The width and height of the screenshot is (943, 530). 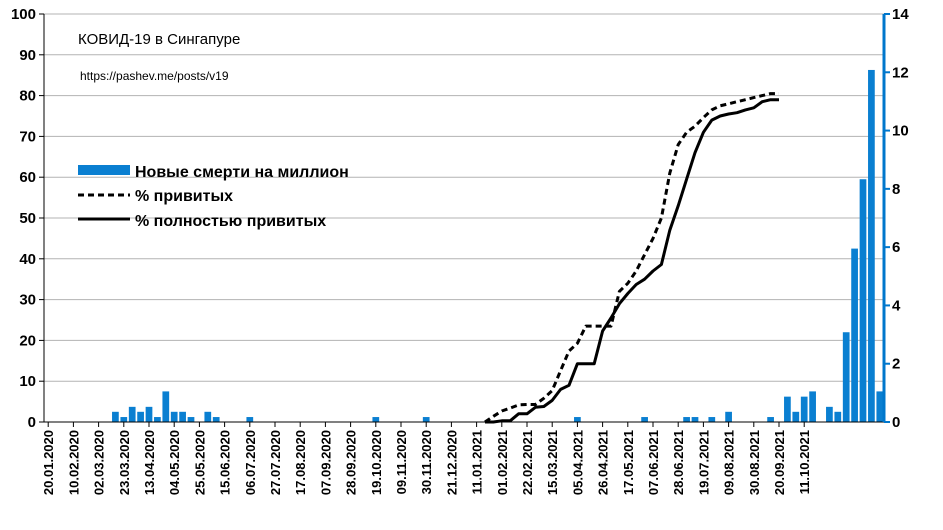 I want to click on x-tick-label: 17.08.2020, so click(x=300, y=462).